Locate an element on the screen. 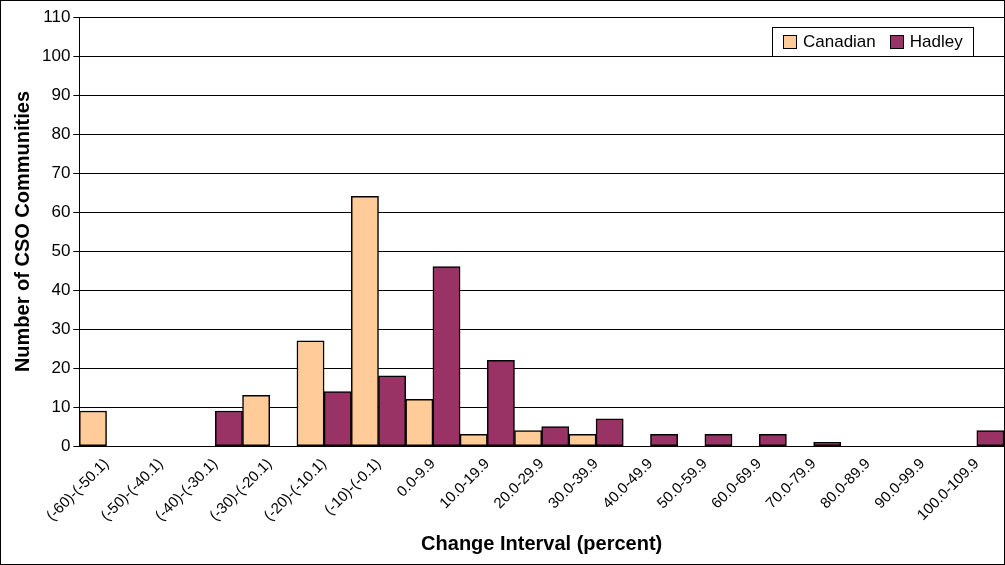 This screenshot has width=1005, height=565. y-tick-label: 20 is located at coordinates (61, 367).